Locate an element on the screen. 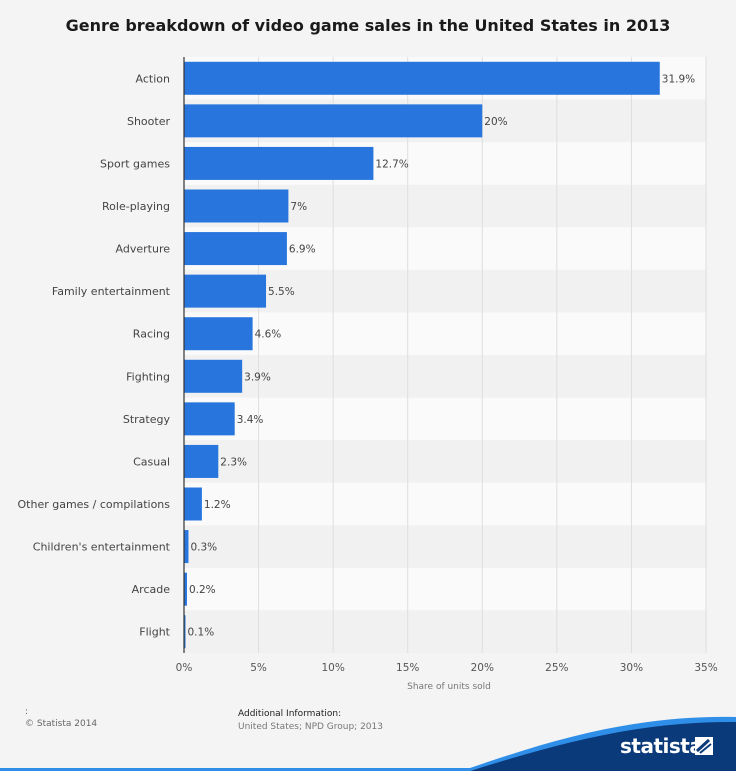 The image size is (736, 771). bar-value-label: 31.9% is located at coordinates (678, 79).